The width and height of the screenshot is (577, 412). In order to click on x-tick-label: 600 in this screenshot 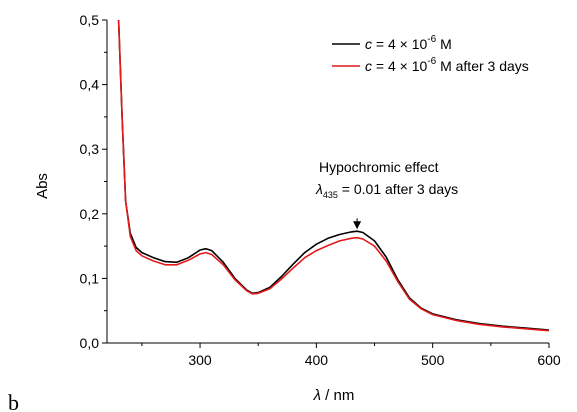, I will do `click(549, 360)`.